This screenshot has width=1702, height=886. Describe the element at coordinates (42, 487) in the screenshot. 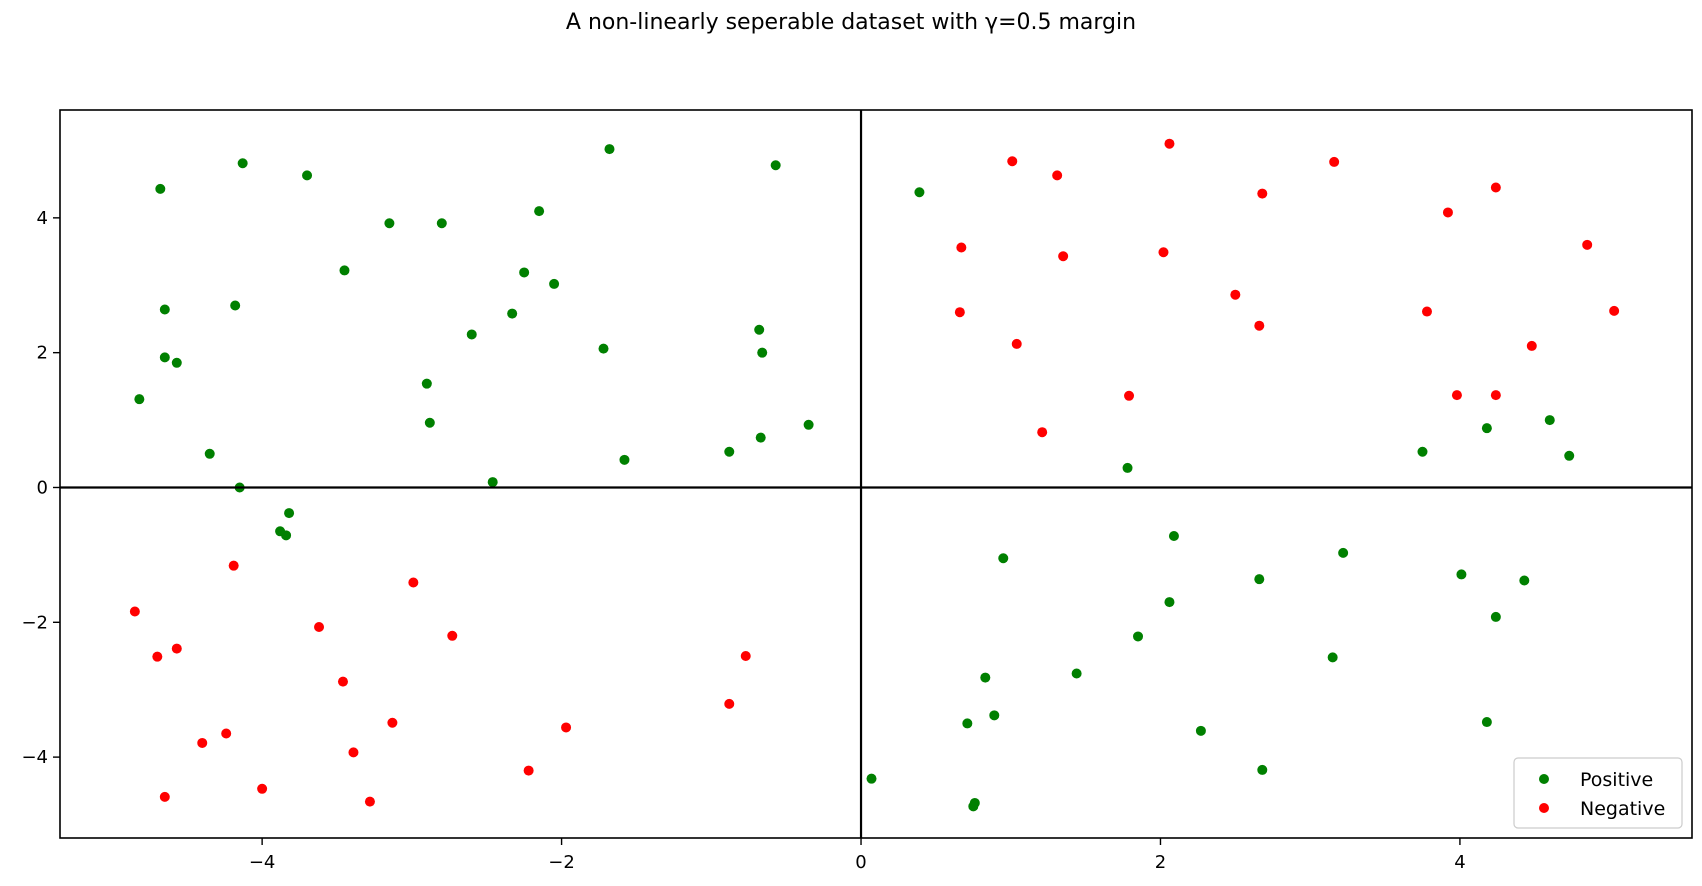

I see `y-tick-label: 0` at that location.